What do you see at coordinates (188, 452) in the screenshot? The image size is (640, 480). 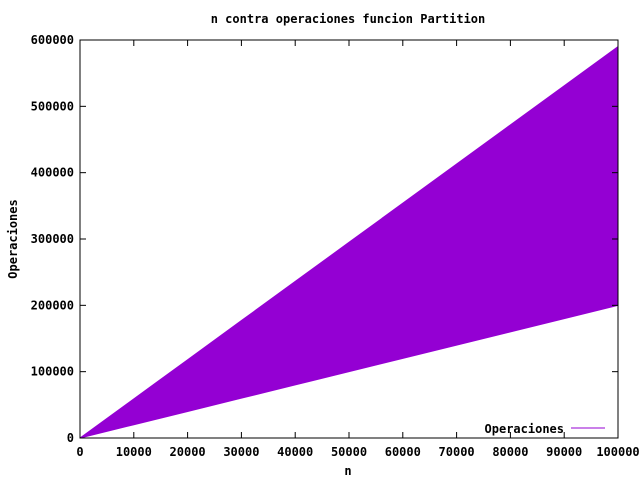 I see `x-tick-label: 20000` at bounding box center [188, 452].